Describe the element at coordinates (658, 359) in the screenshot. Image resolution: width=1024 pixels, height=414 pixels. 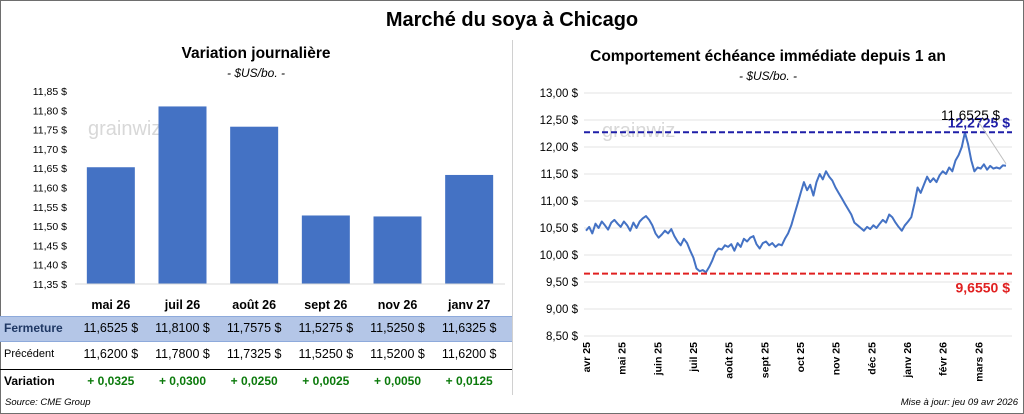
I see `x-tick-label: juin 25` at that location.